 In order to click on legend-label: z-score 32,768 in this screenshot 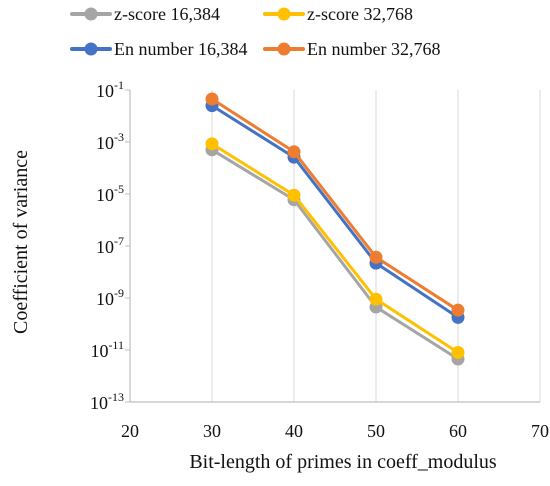, I will do `click(360, 14)`.